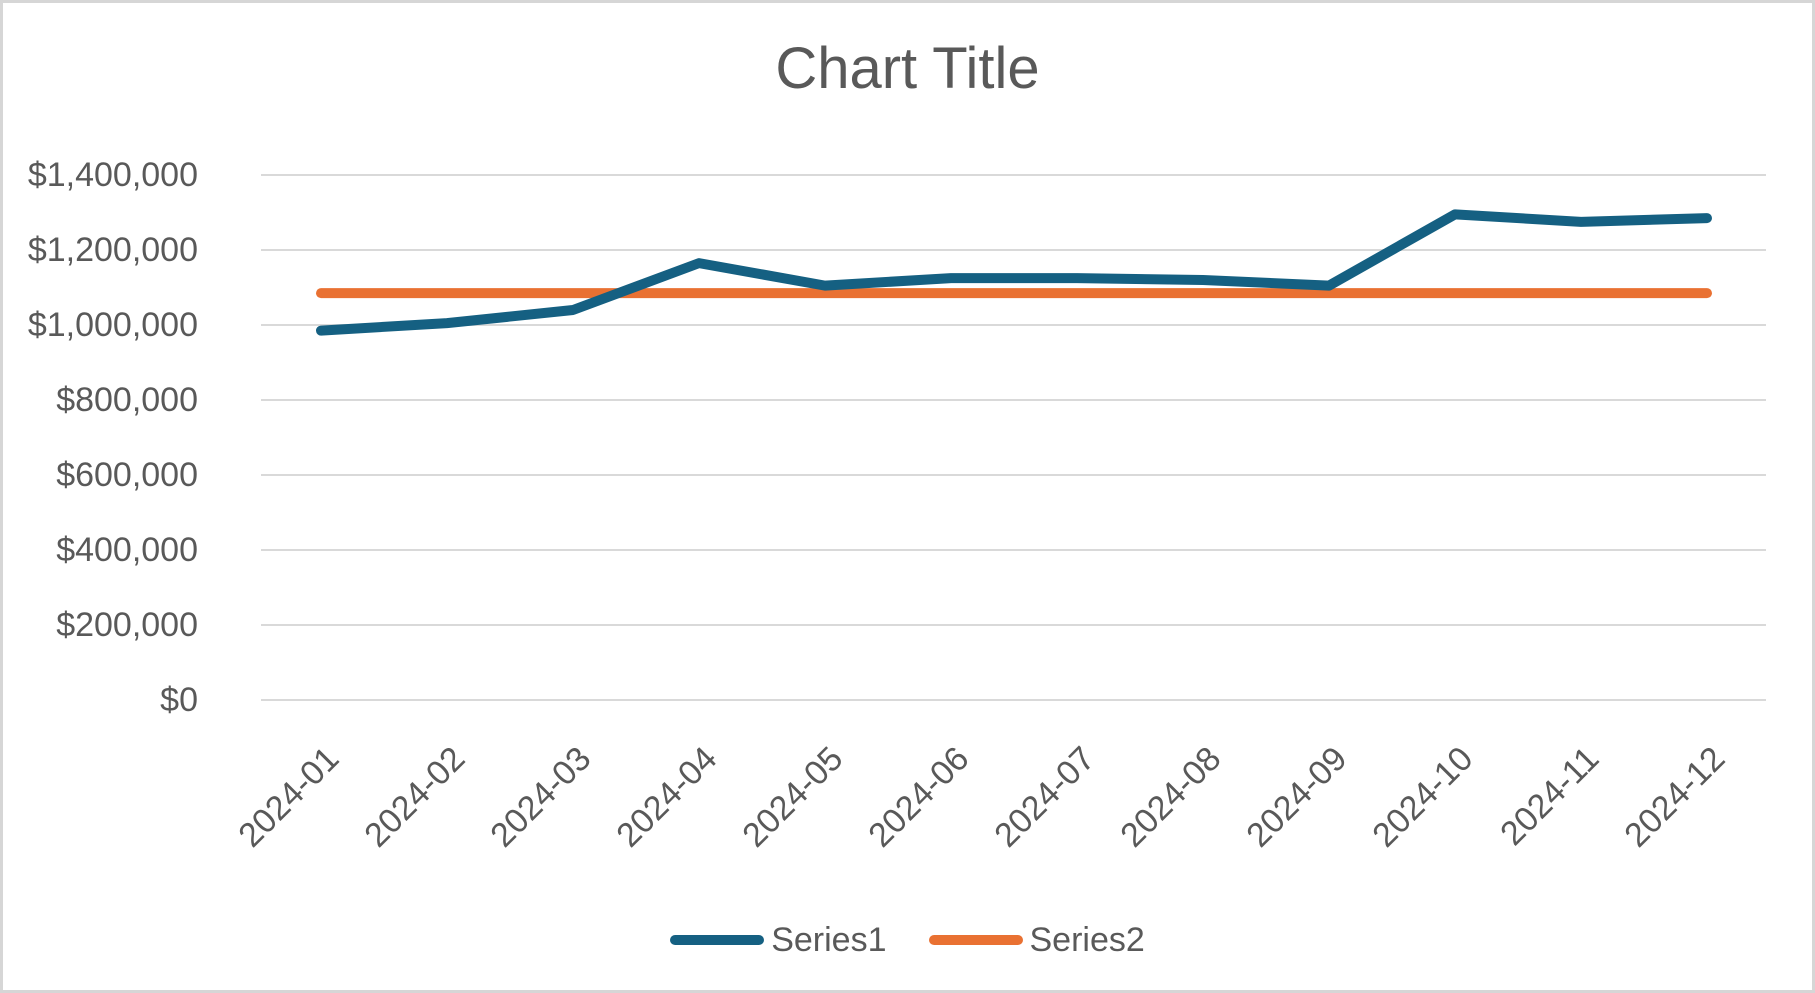  What do you see at coordinates (829, 940) in the screenshot?
I see `legend-label-series1: Series1` at bounding box center [829, 940].